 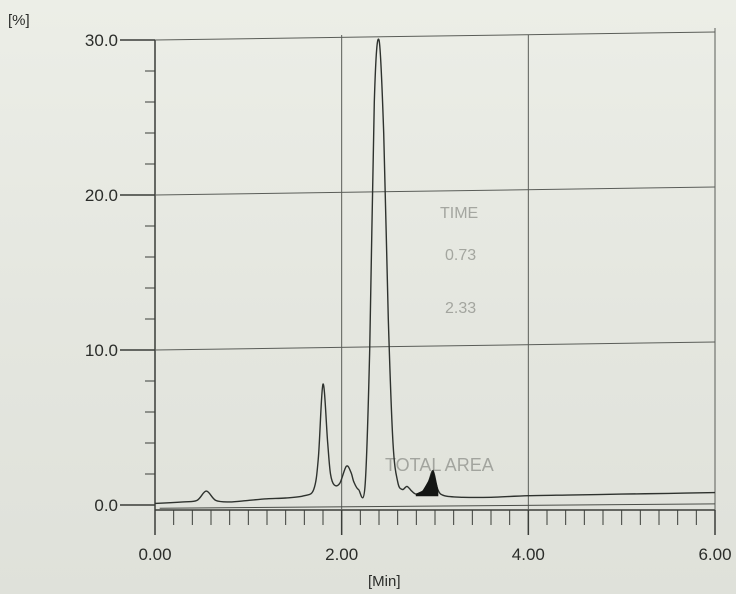 What do you see at coordinates (714, 554) in the screenshot?
I see `x-tick-label: 6.00` at bounding box center [714, 554].